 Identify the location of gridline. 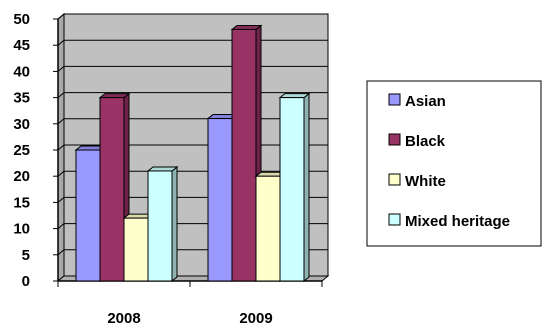
(192, 16).